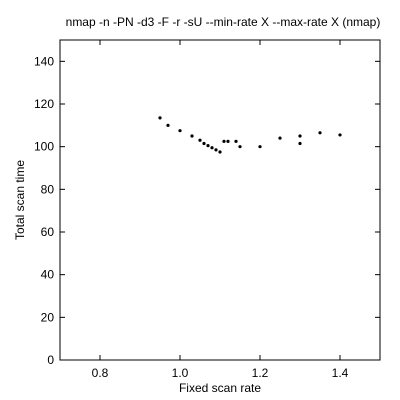  I want to click on y-tick-label: 40, so click(48, 275).